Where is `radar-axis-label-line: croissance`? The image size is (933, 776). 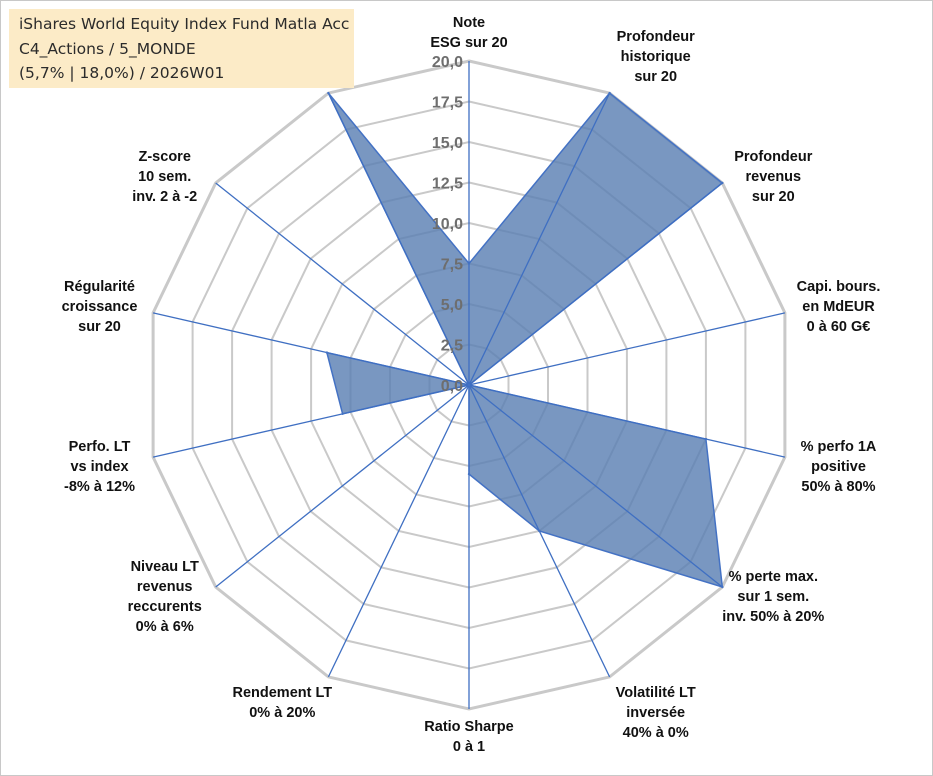 radar-axis-label-line: croissance is located at coordinates (100, 307).